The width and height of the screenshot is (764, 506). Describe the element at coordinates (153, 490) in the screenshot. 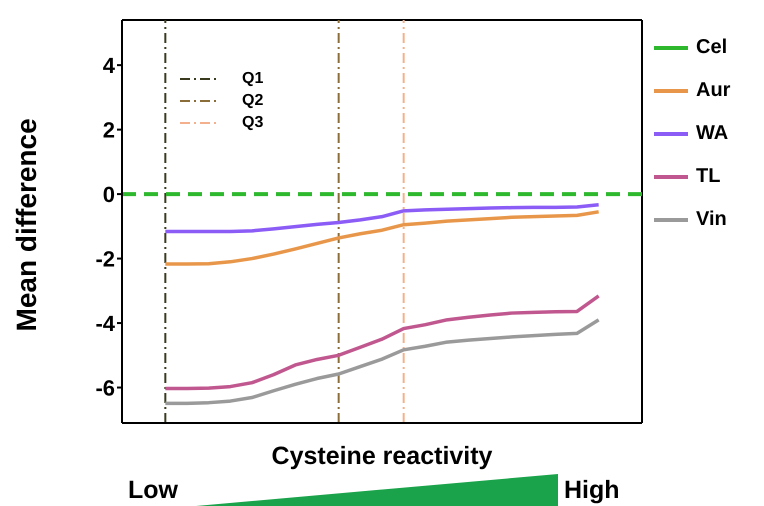

I see `text: Low` at that location.